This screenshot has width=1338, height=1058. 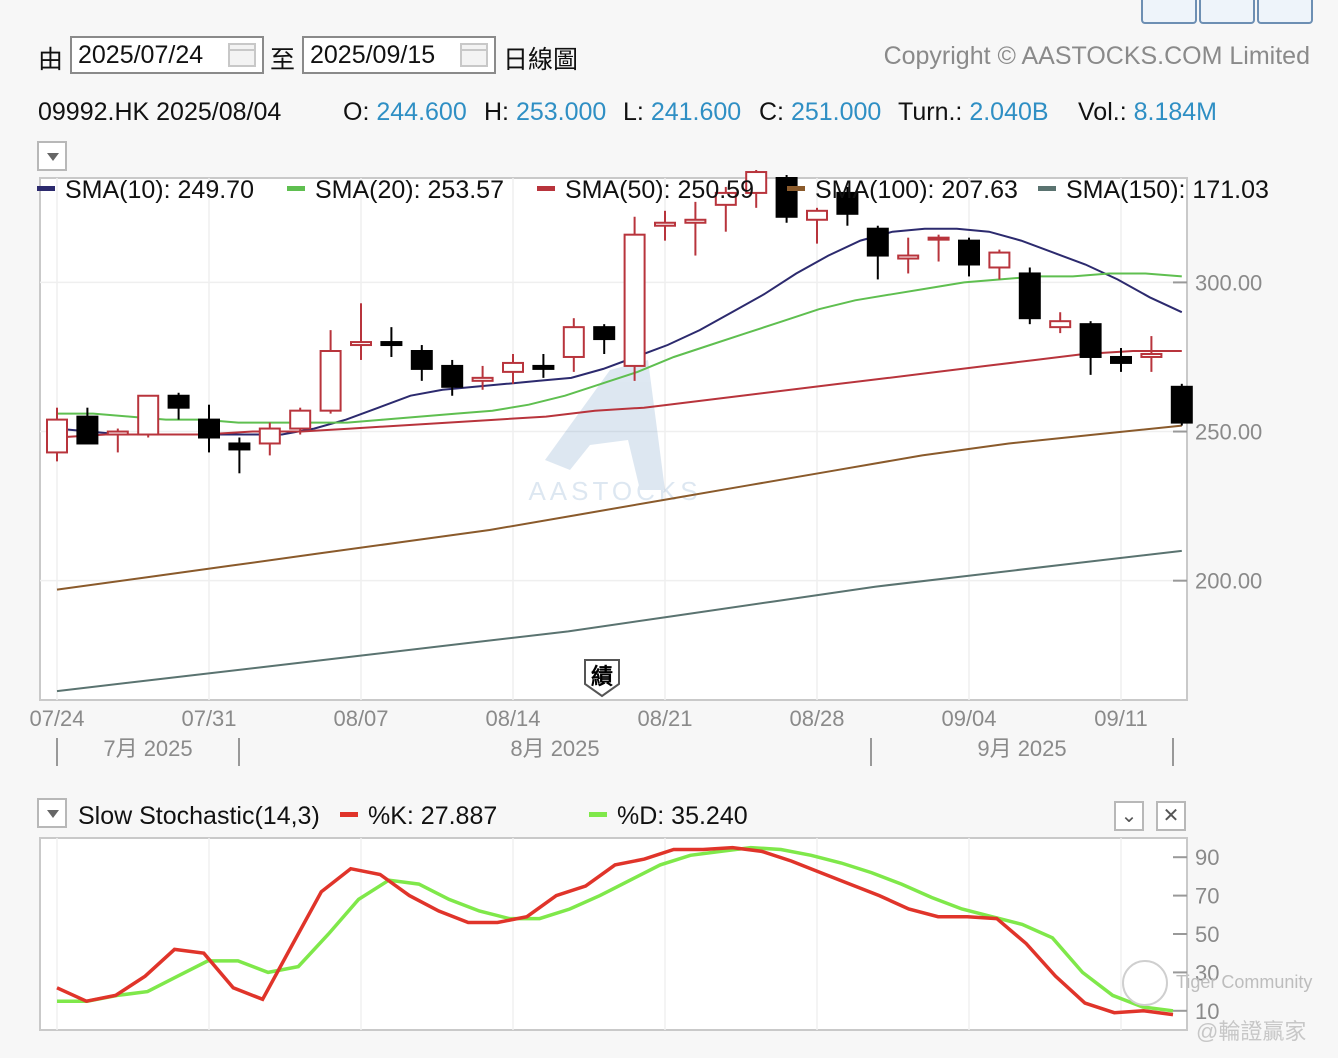 What do you see at coordinates (199, 816) in the screenshot?
I see `stoch-title: Slow Stochastic(14,3)` at bounding box center [199, 816].